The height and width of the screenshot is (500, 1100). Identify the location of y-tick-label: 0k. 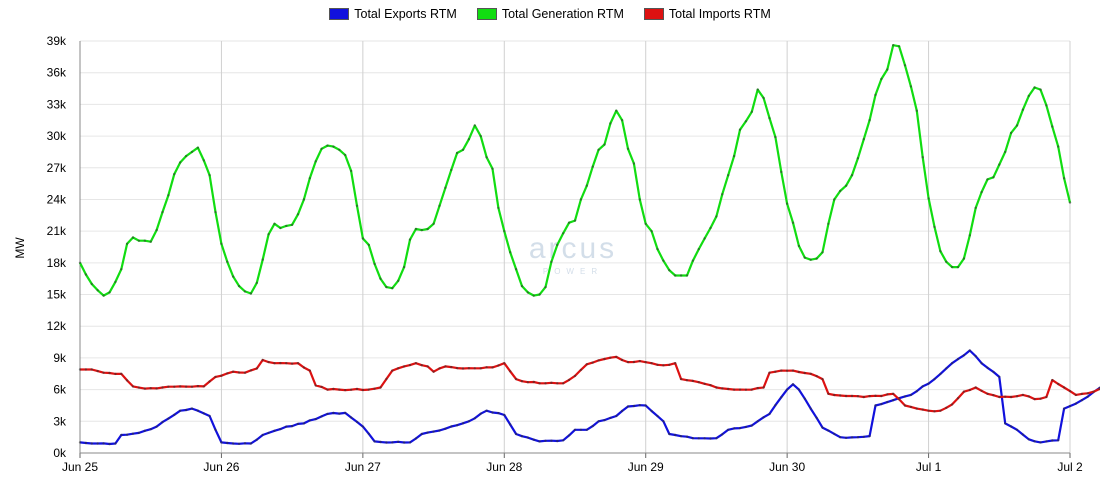
(60, 453).